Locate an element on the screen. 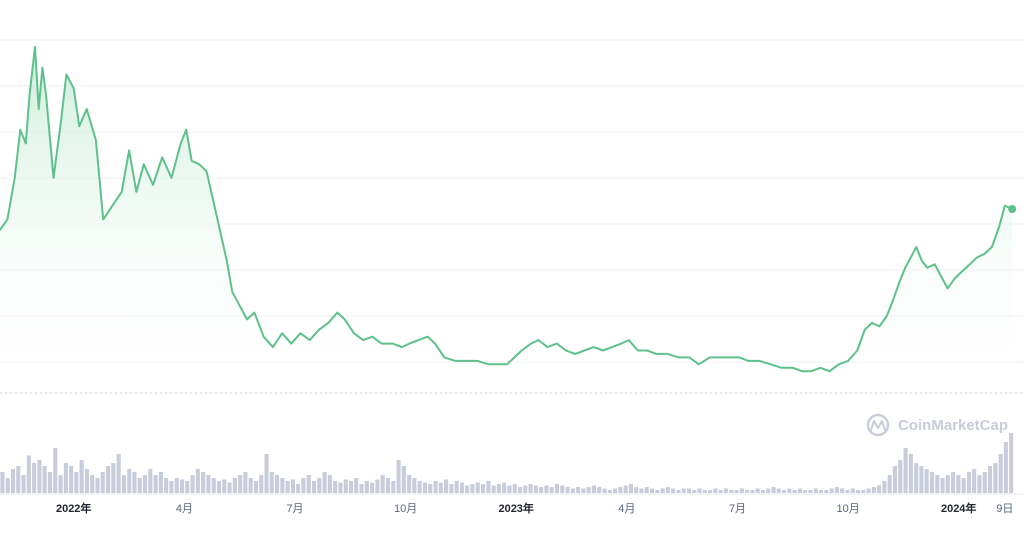  x-tick-label: 2023年 is located at coordinates (515, 508).